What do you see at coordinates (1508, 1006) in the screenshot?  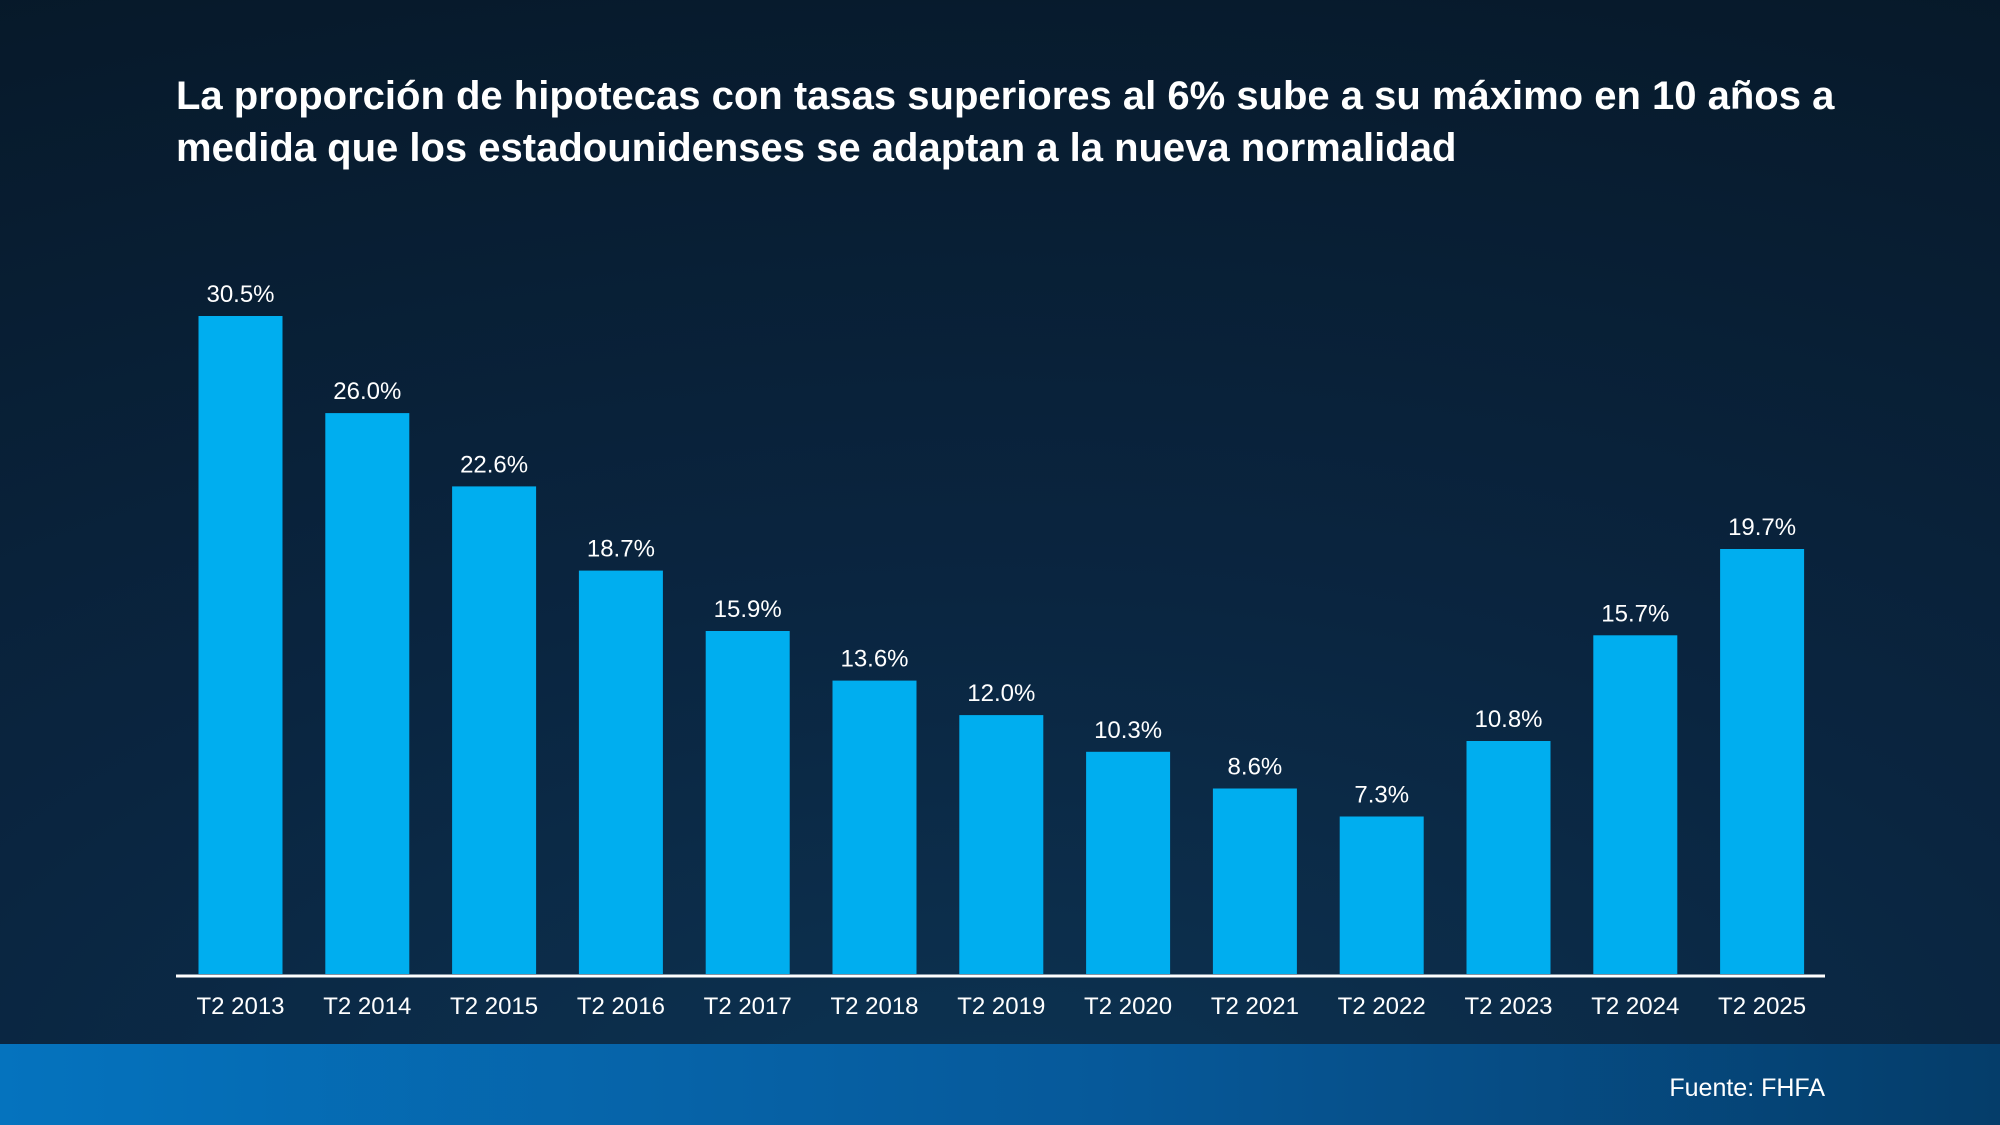 I see `x-tick-label: T2 2023` at bounding box center [1508, 1006].